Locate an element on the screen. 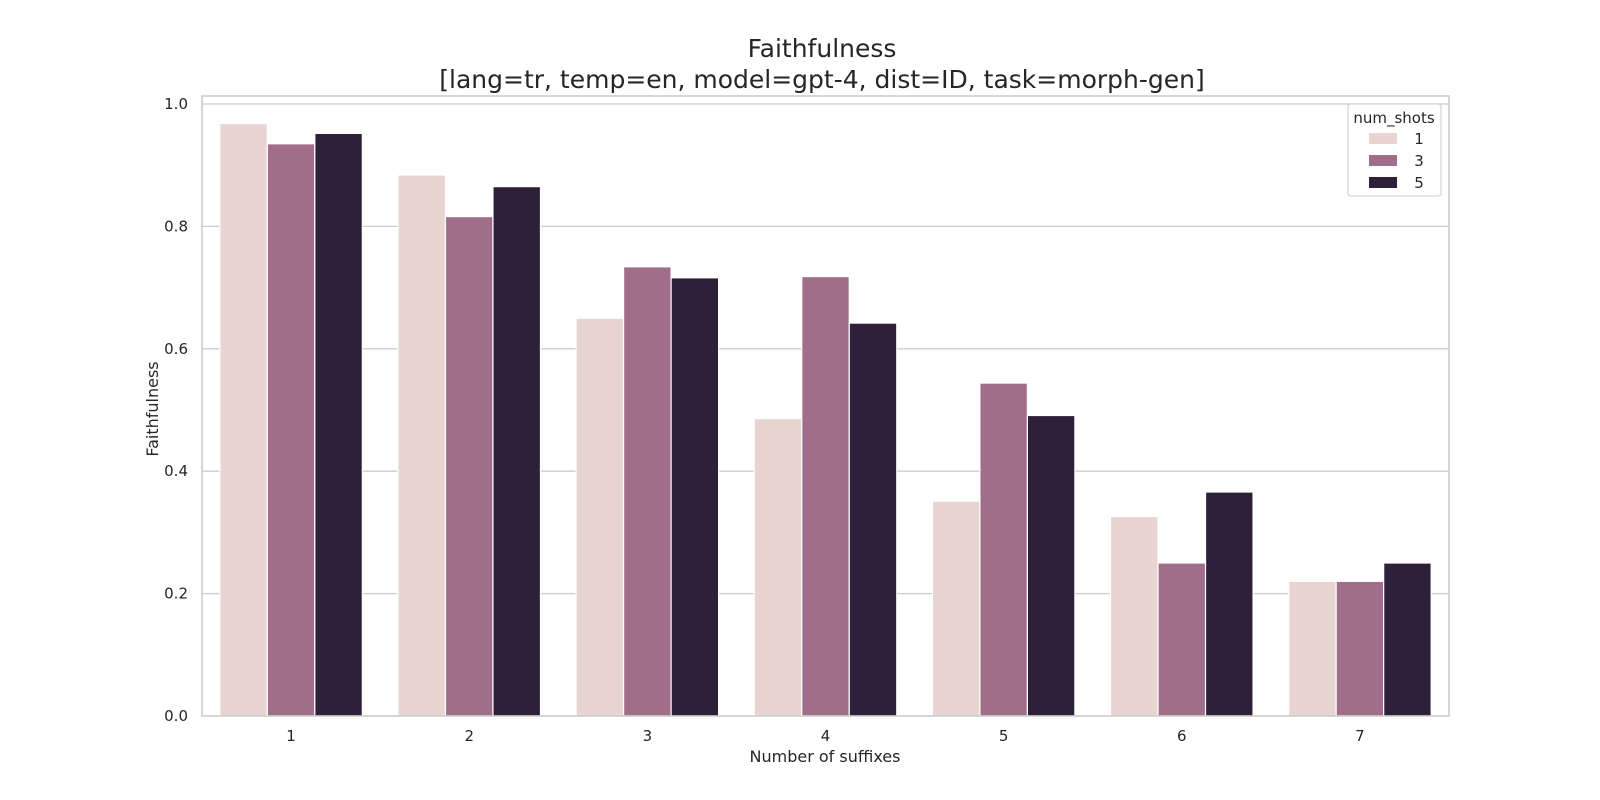 The width and height of the screenshot is (1600, 800). legend-label: 5 is located at coordinates (1419, 183).